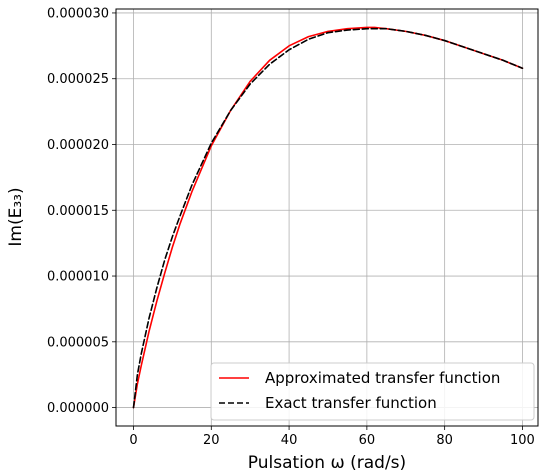  What do you see at coordinates (211, 440) in the screenshot?
I see `x-tick-label: 20` at bounding box center [211, 440].